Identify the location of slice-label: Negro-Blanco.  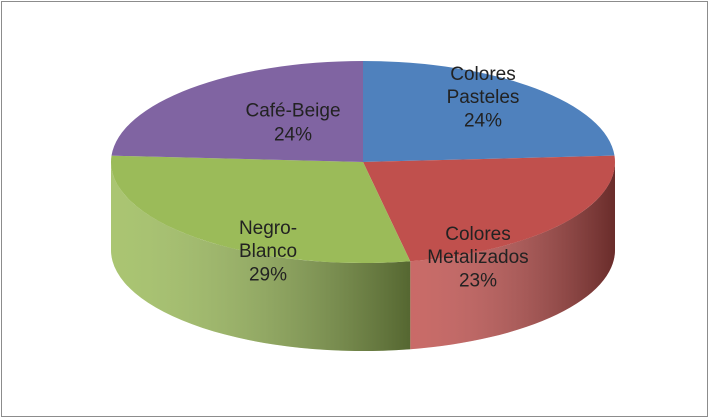
(268, 239).